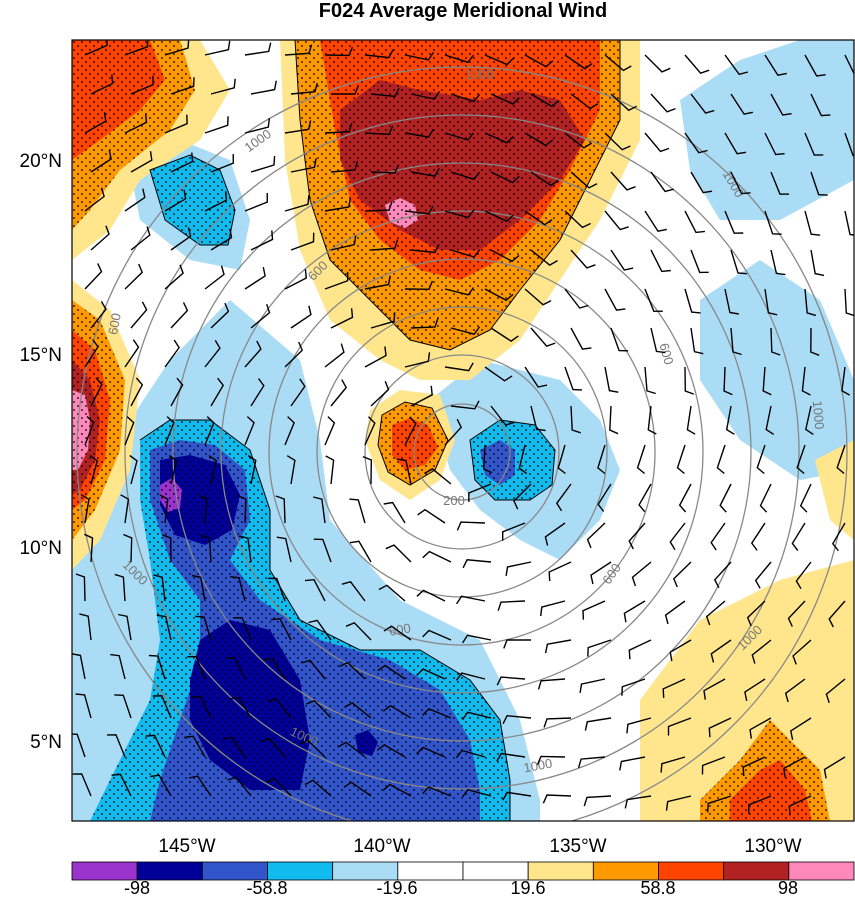 This screenshot has height=900, width=855. I want to click on stipple-north, so click(457, 195).